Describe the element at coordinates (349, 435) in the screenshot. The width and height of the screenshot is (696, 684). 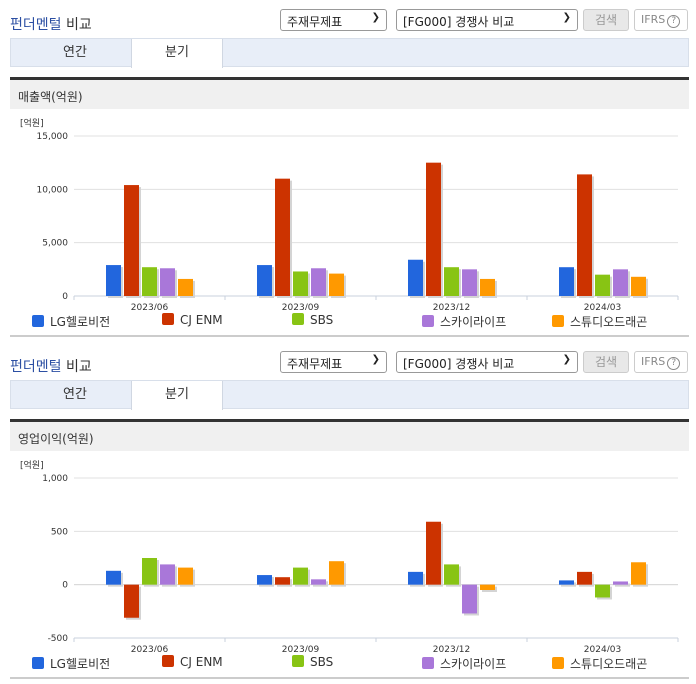
I see `panel-title: 영업이익(억원)` at that location.